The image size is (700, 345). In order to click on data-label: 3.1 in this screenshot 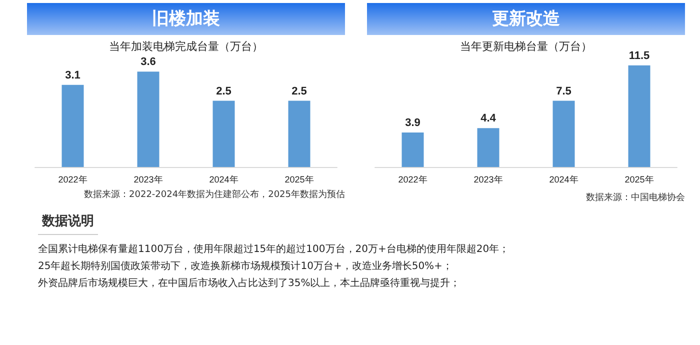, I will do `click(72, 75)`.